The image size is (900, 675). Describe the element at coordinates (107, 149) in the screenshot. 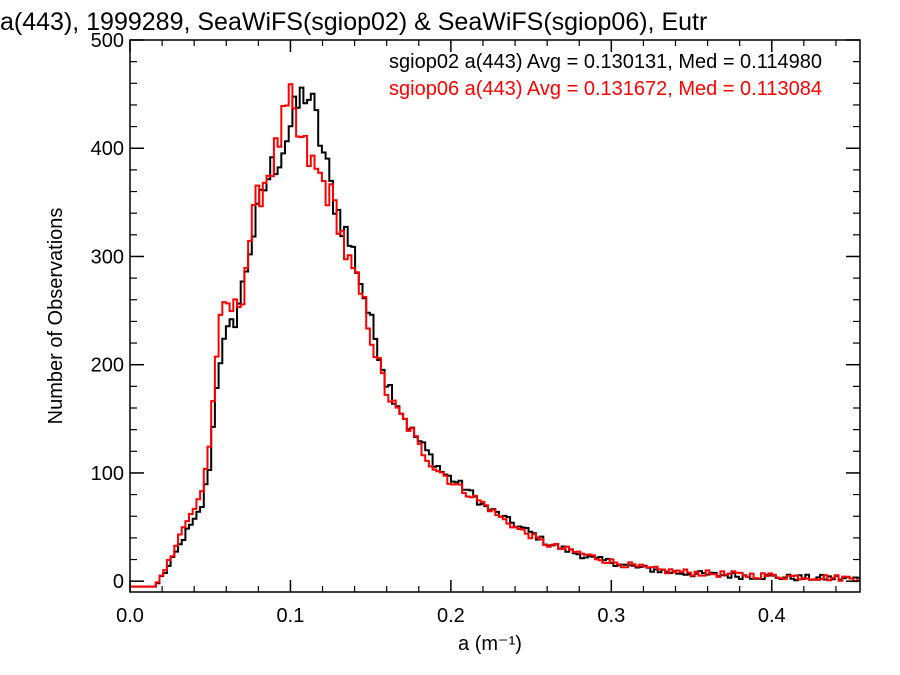

I see `y-tick-label: 400` at that location.